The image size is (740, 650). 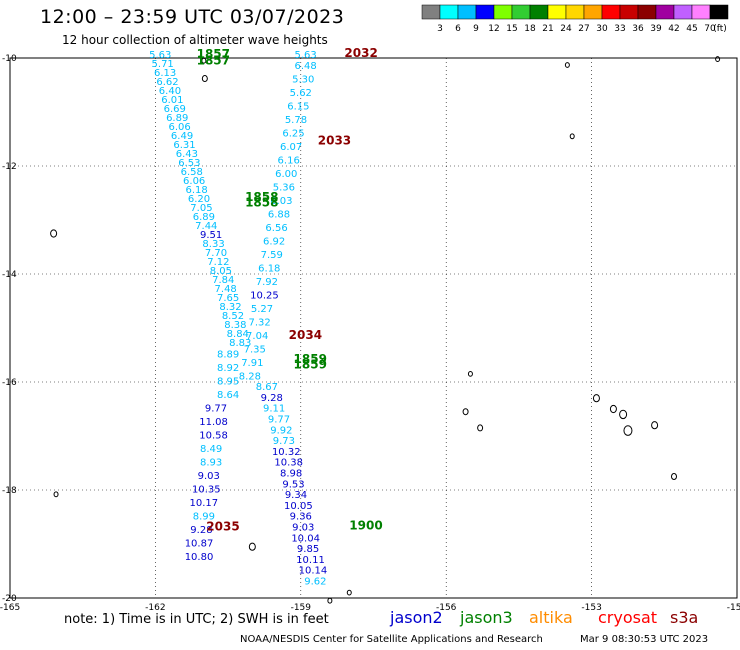 I want to click on colorbar-label: 45, so click(x=691, y=29).